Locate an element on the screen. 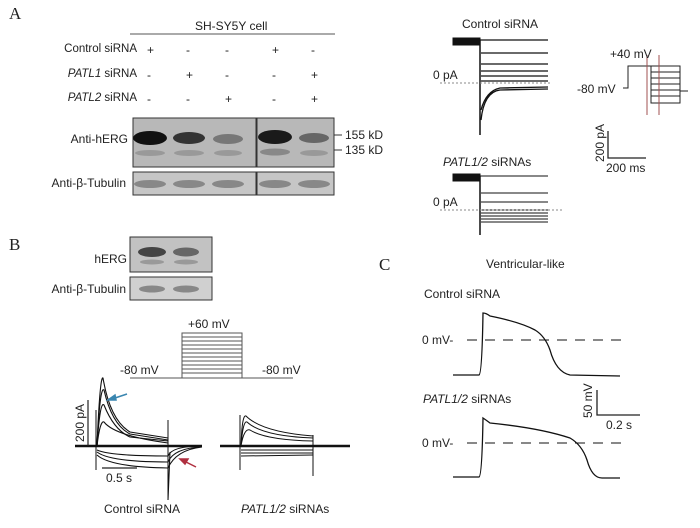 The height and width of the screenshot is (528, 700). protocol-hold-a: -80 mV is located at coordinates (596, 89).